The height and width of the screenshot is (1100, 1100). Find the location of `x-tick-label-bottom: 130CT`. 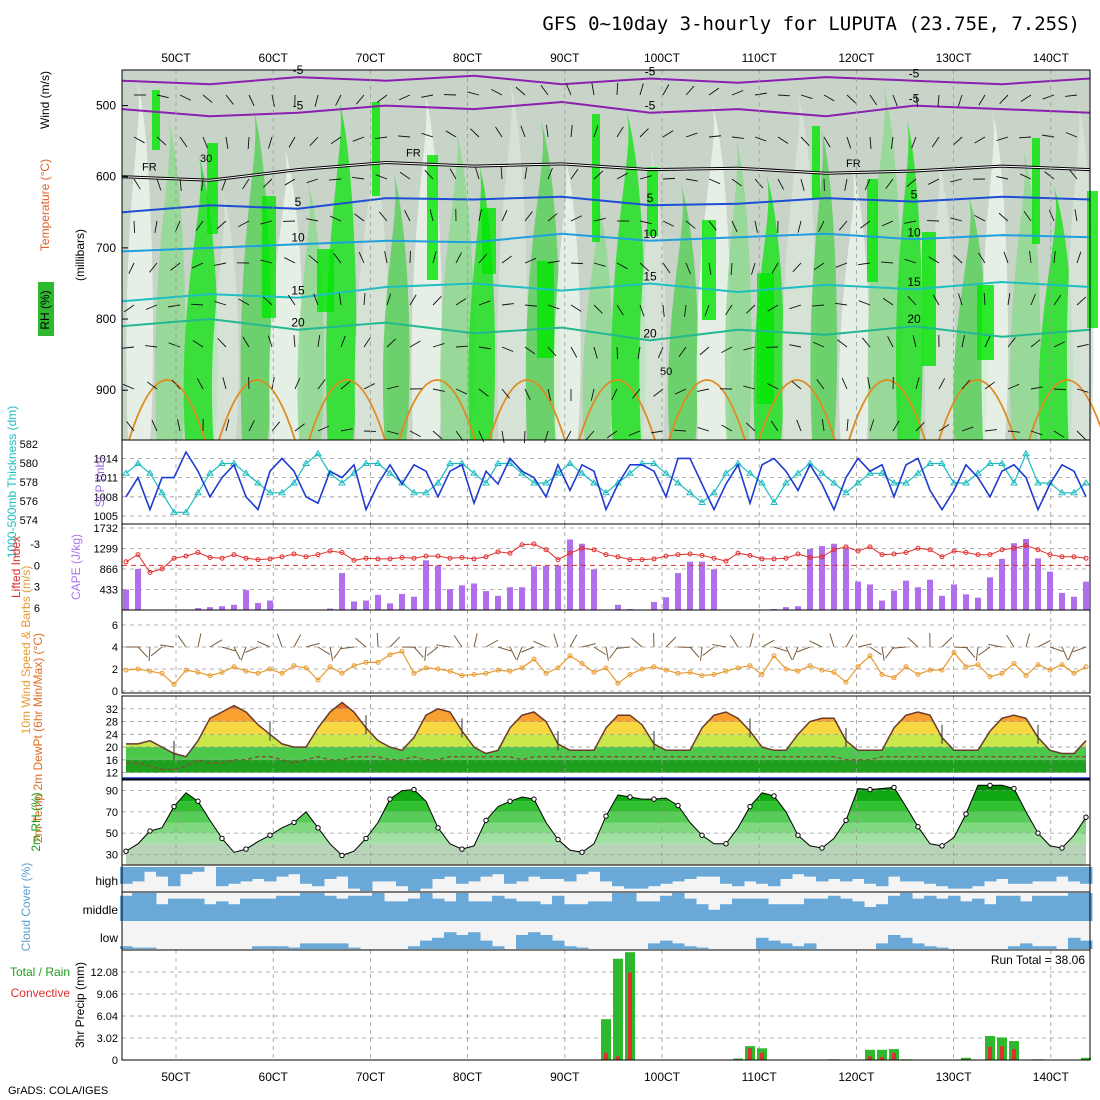

x-tick-label-bottom: 130CT is located at coordinates (954, 1077).